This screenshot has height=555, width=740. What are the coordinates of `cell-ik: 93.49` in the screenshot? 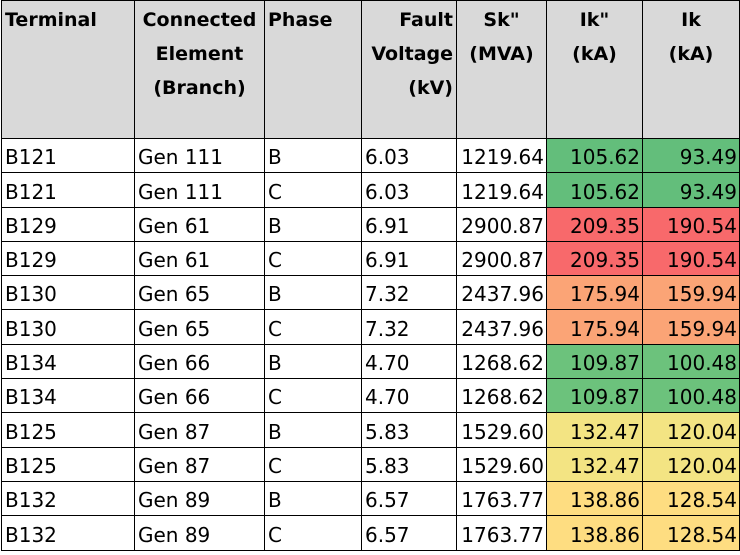 It's located at (691, 155).